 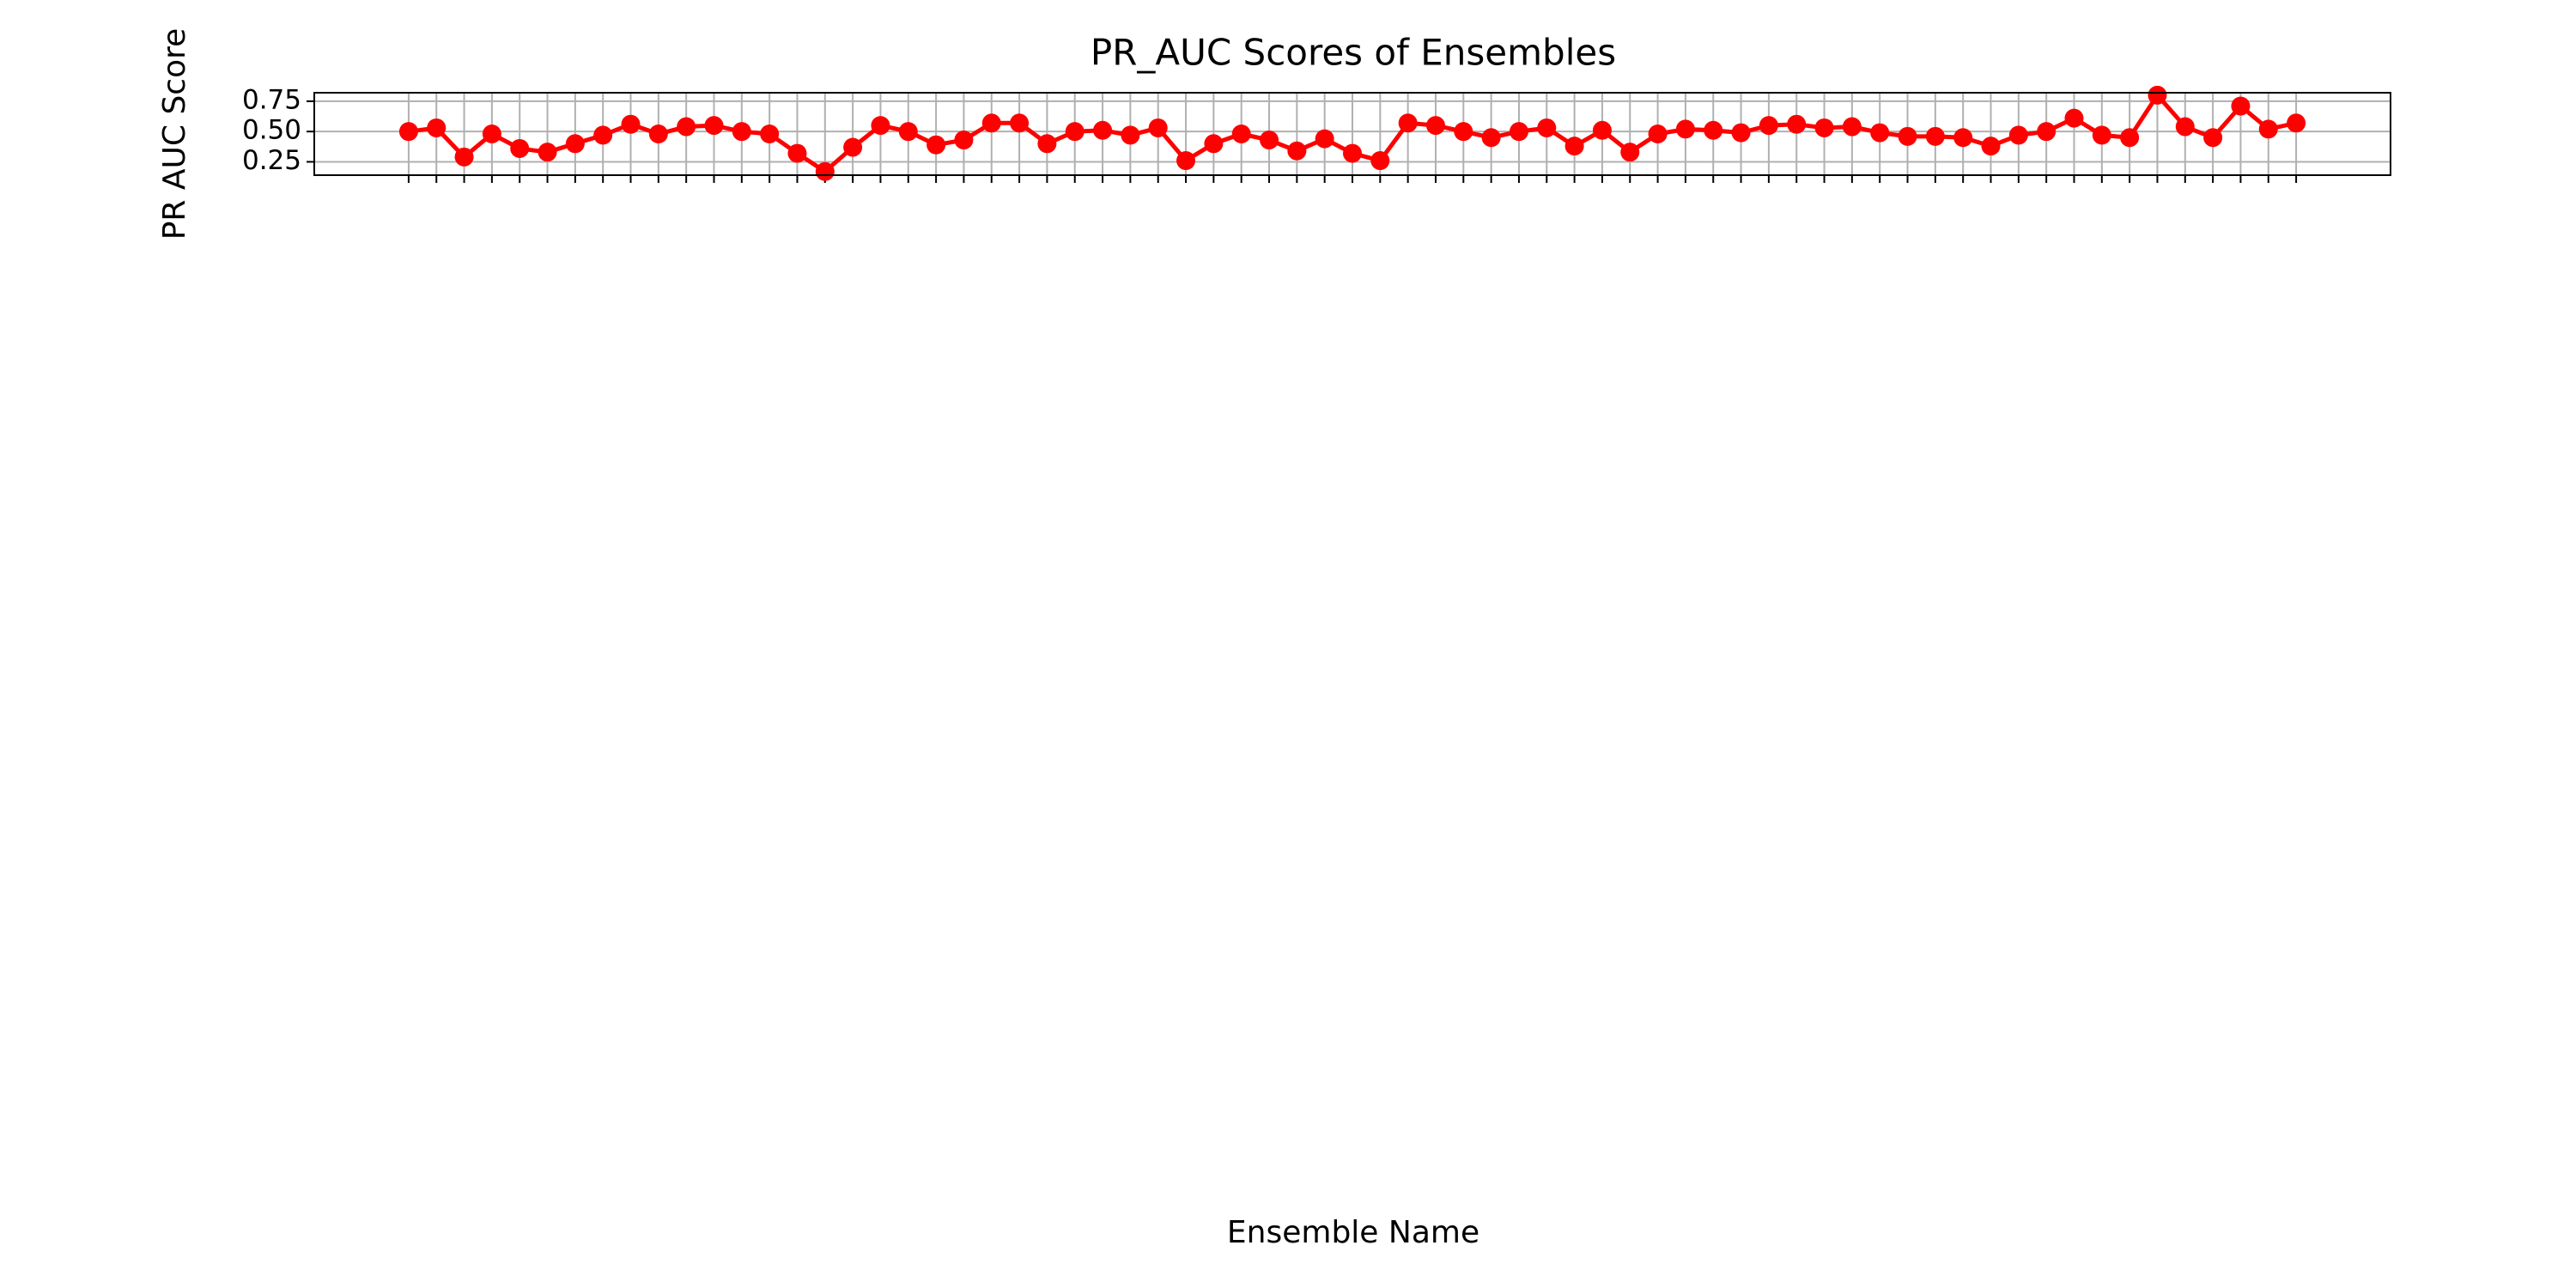 What do you see at coordinates (1353, 1232) in the screenshot?
I see `x-axis-label: Ensemble Name` at bounding box center [1353, 1232].